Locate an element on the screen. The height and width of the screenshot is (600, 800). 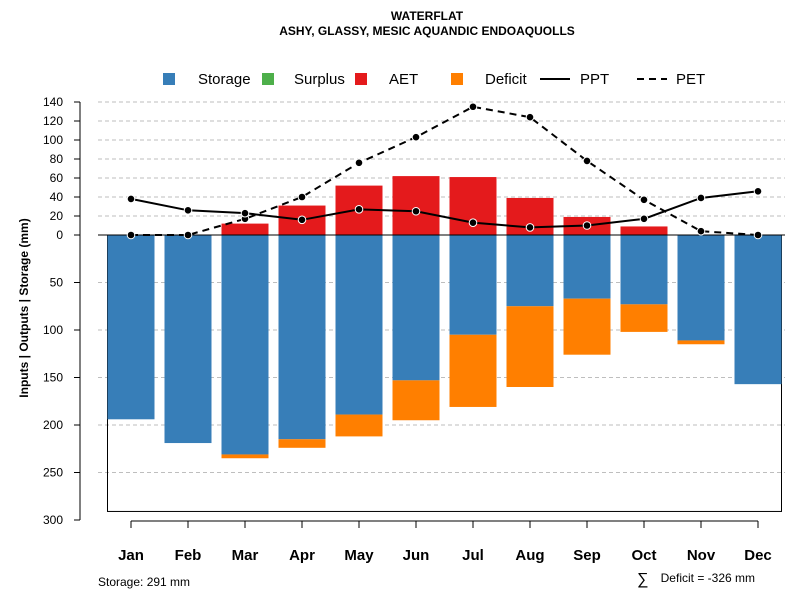
ppt-line is located at coordinates (444, 209).